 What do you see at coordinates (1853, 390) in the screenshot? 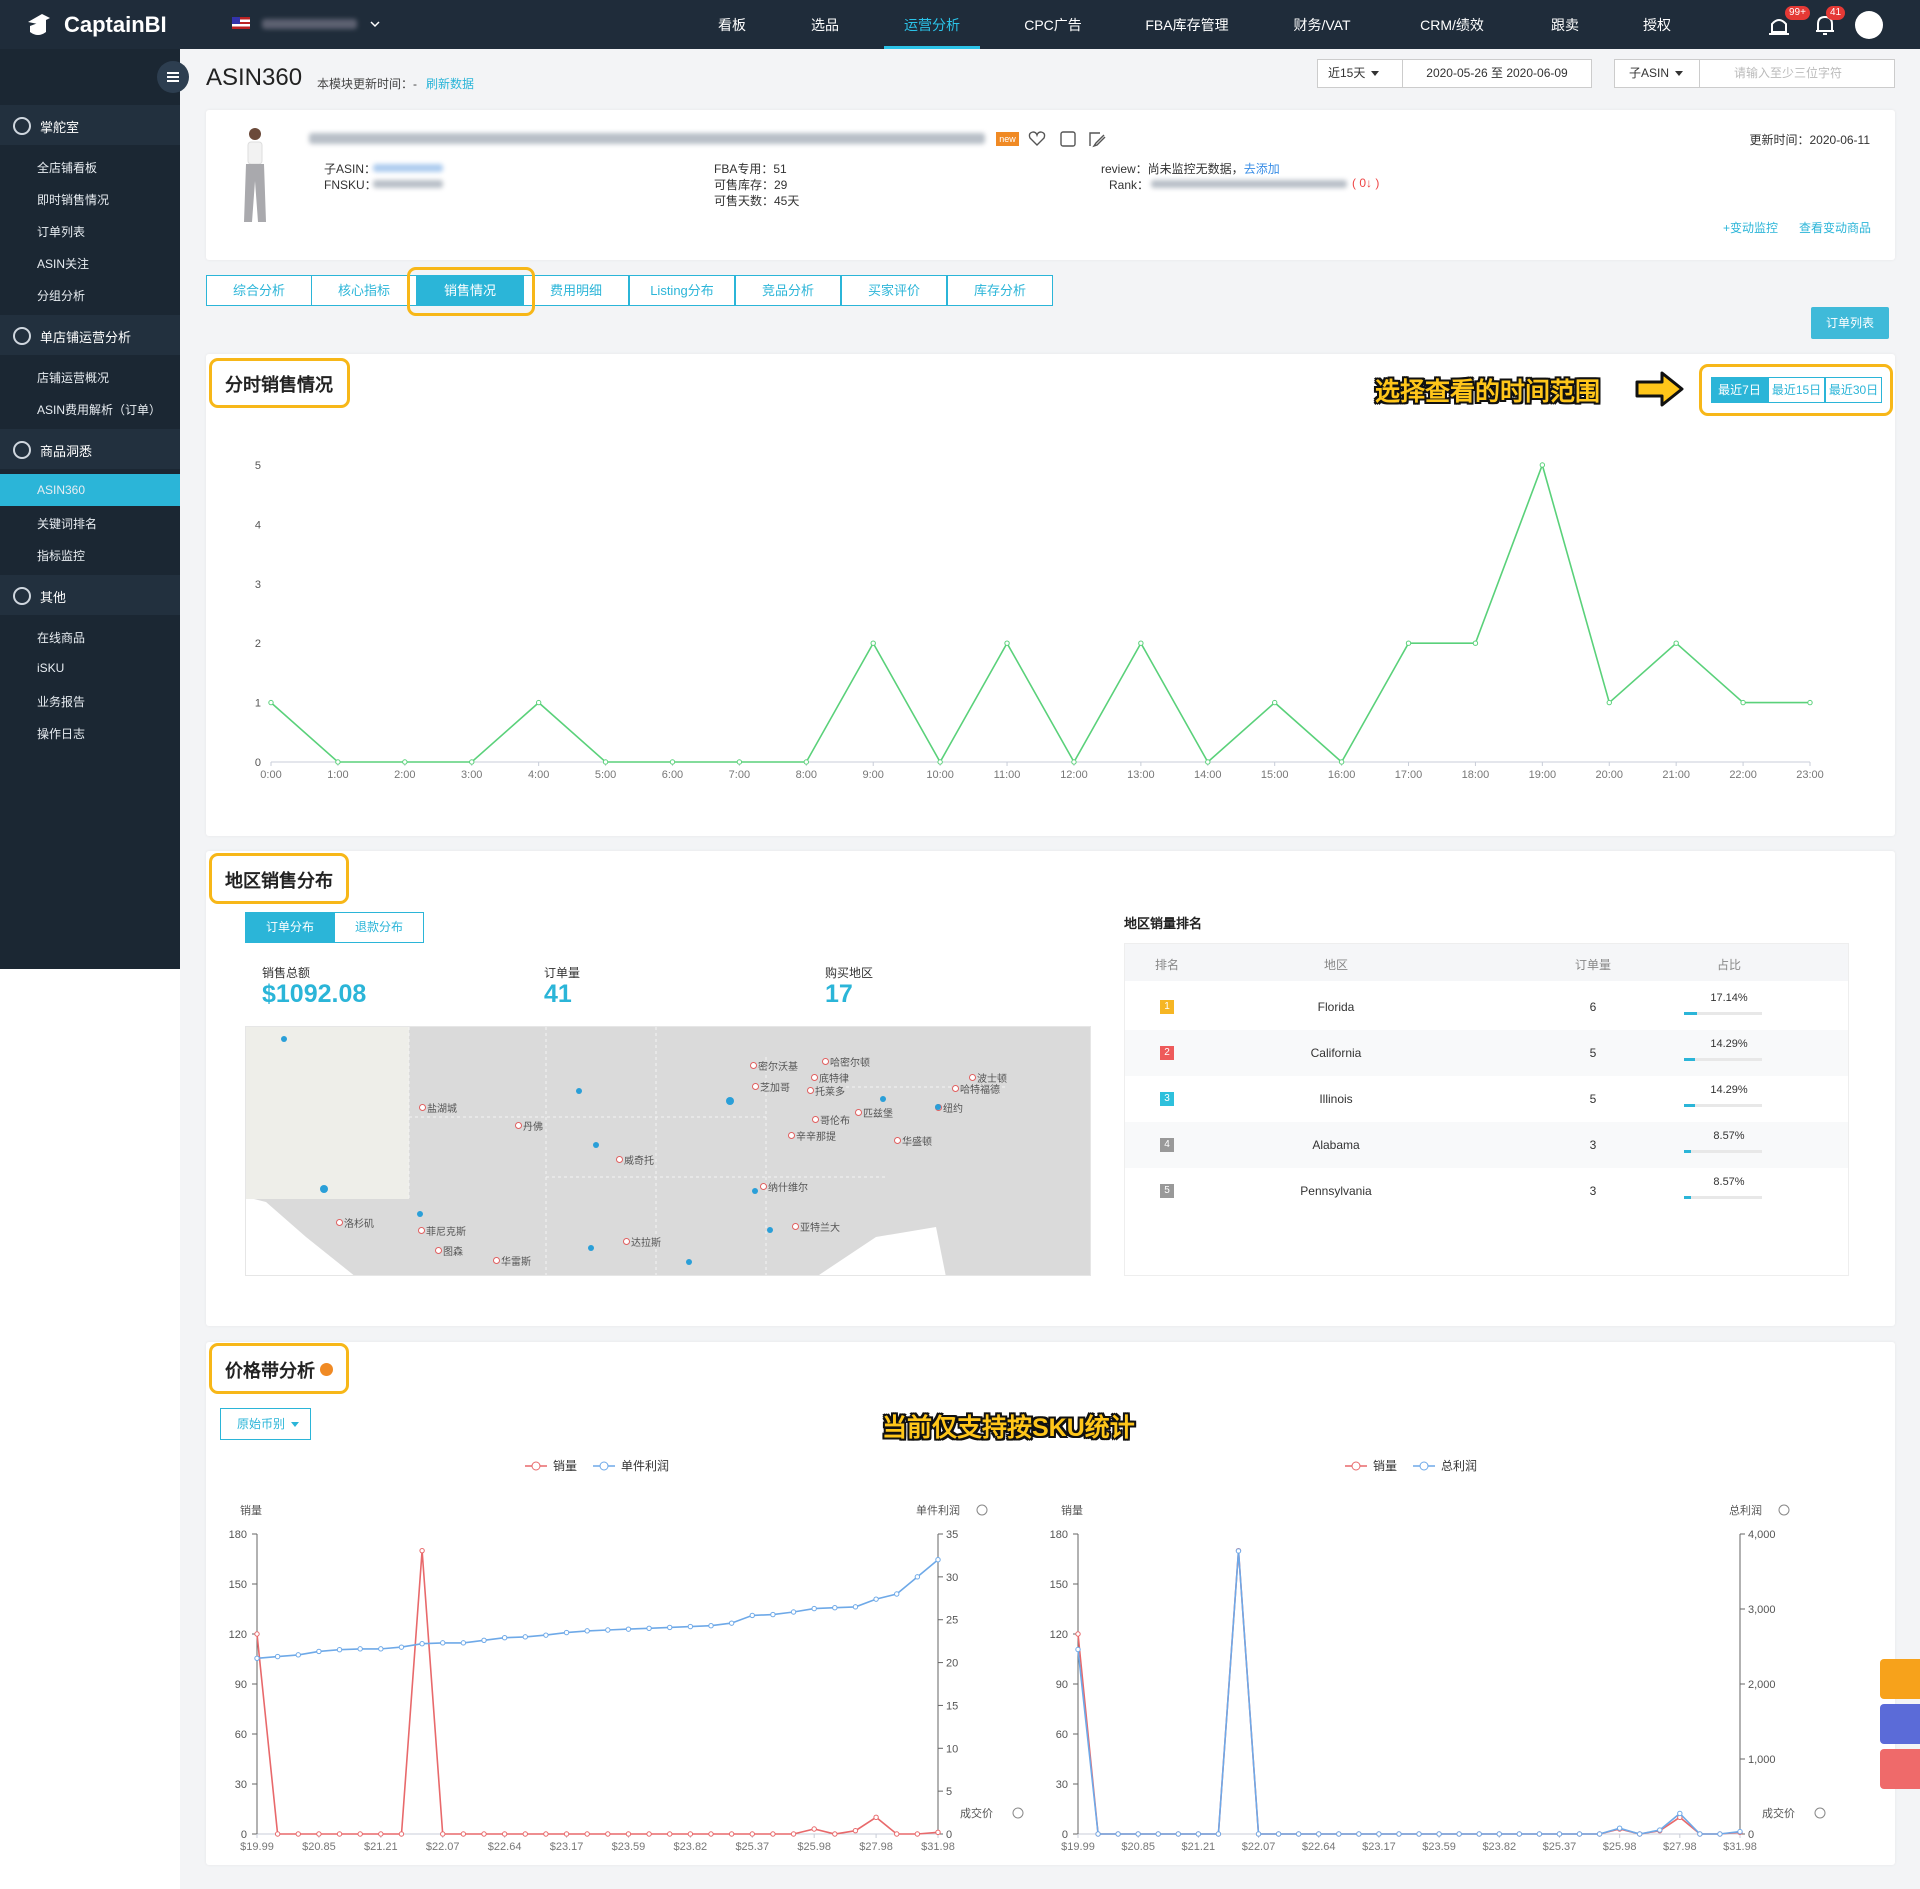
I see `range-button: 最近30日` at bounding box center [1853, 390].